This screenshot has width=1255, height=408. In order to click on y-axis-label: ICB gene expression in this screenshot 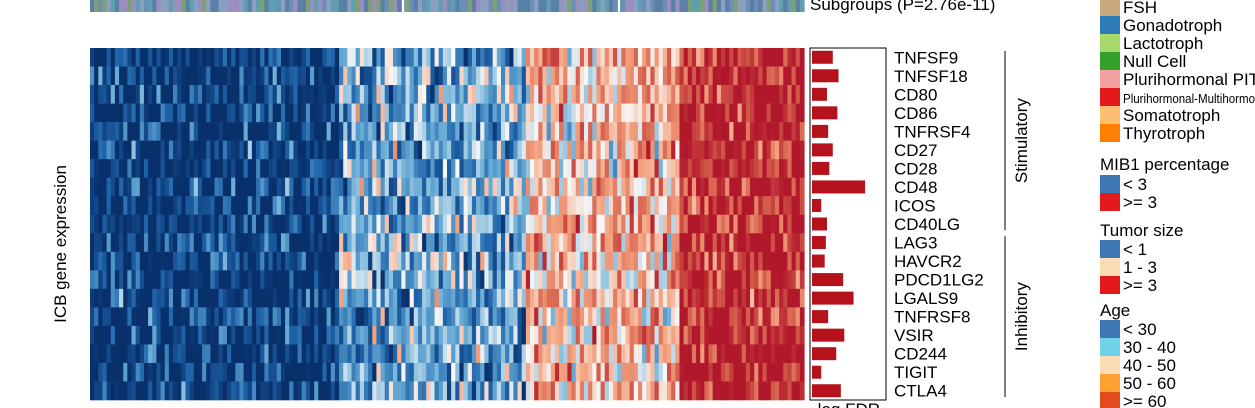, I will do `click(60, 244)`.